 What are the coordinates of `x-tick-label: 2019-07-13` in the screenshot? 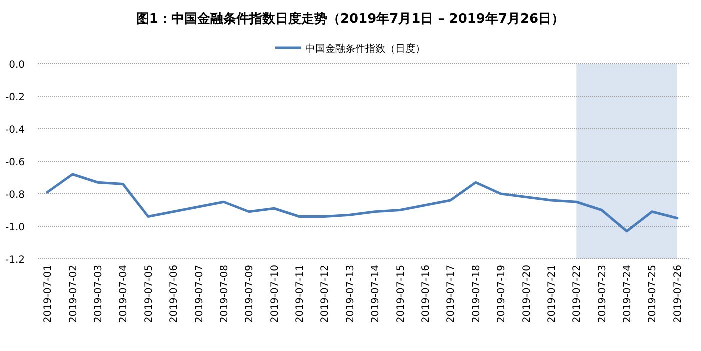 It's located at (350, 294).